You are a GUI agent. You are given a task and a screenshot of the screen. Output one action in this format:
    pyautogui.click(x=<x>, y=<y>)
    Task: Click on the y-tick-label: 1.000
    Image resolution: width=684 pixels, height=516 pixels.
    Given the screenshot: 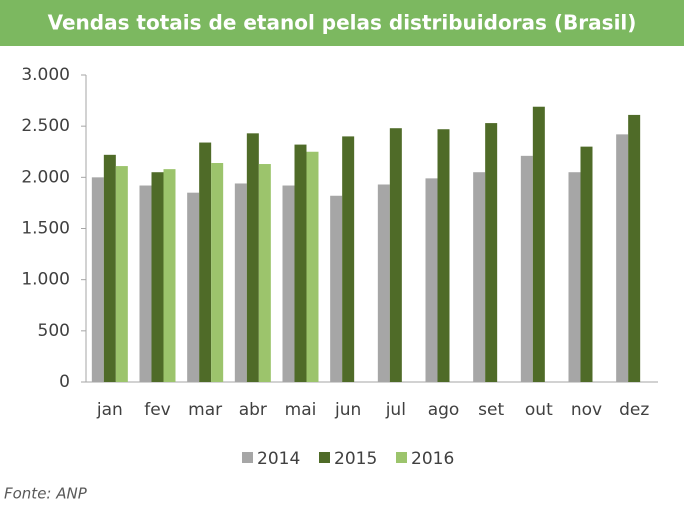 What is the action you would take?
    pyautogui.click(x=45, y=280)
    